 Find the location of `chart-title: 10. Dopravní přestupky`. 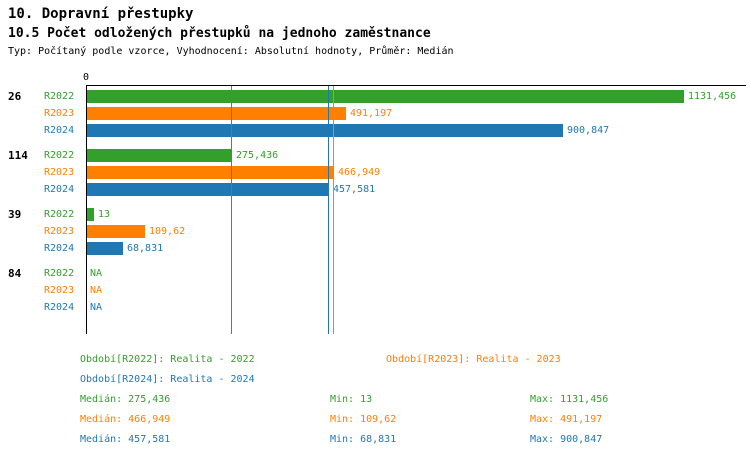

chart-title: 10. Dopravní přestupky is located at coordinates (101, 14).